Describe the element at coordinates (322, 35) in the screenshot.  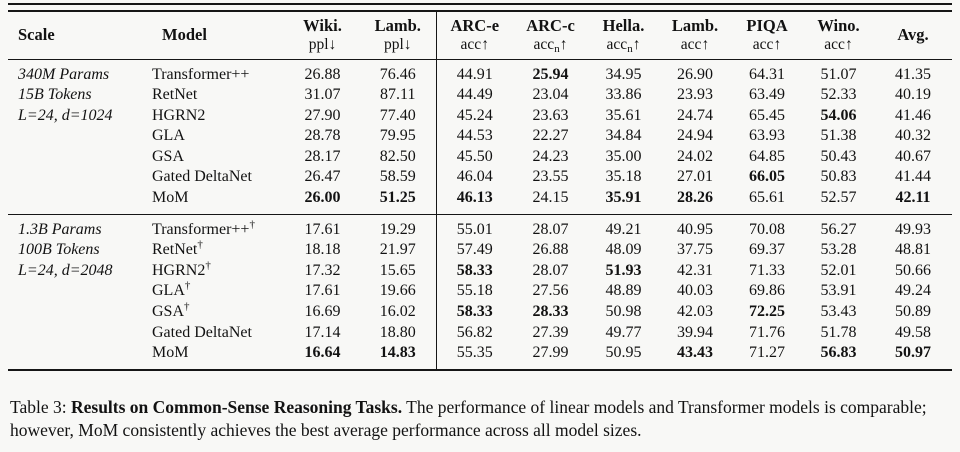
I see `col-header-wiki-2: Wiki. ppl↓` at that location.